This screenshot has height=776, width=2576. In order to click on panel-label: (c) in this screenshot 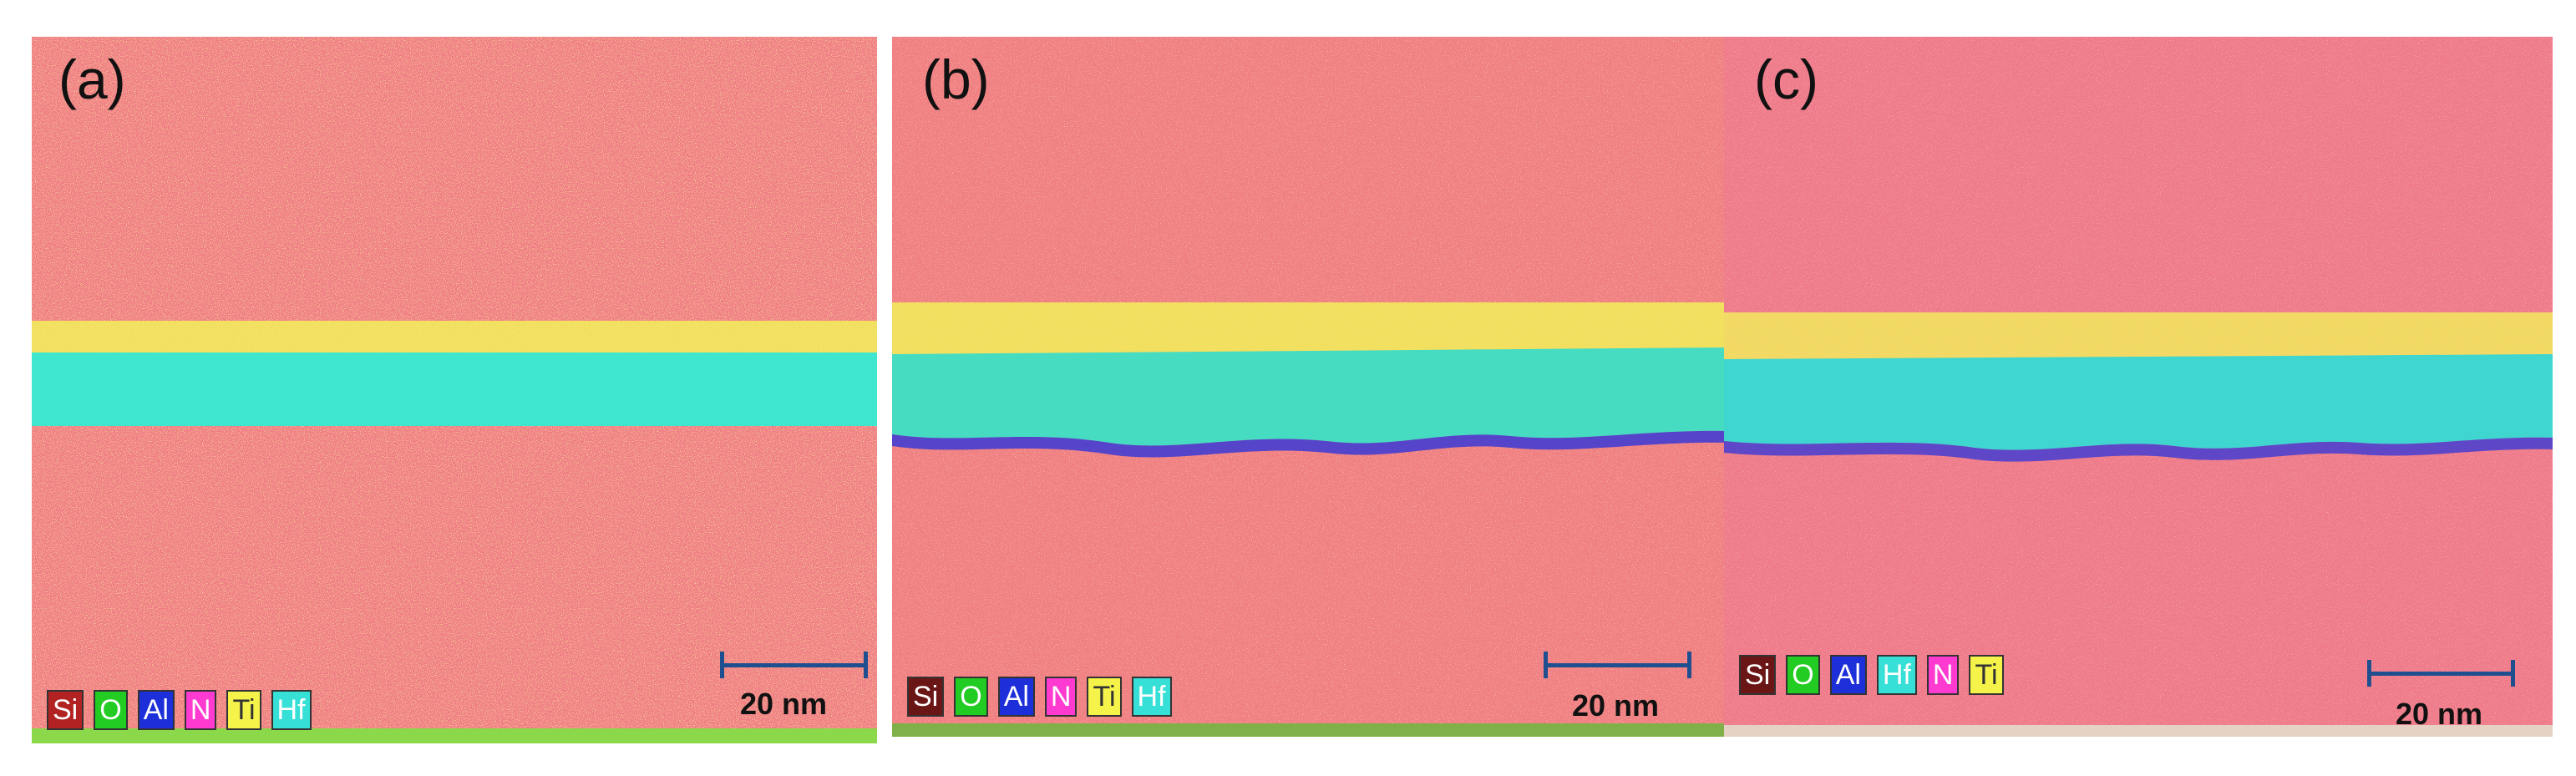, I will do `click(1786, 79)`.